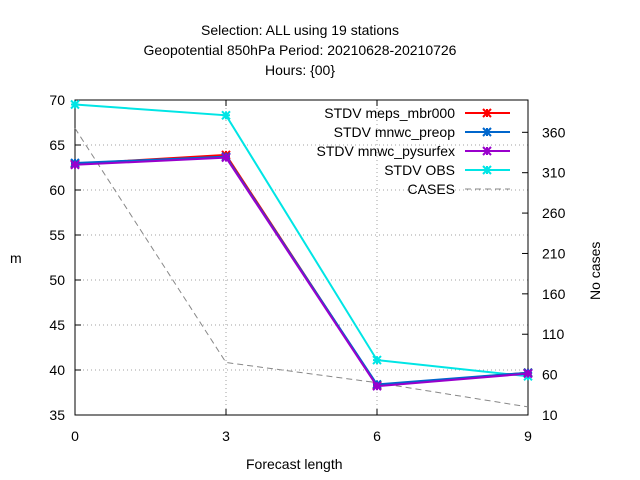 The height and width of the screenshot is (480, 640). Describe the element at coordinates (57, 415) in the screenshot. I see `y-tick-label-0: 35` at that location.